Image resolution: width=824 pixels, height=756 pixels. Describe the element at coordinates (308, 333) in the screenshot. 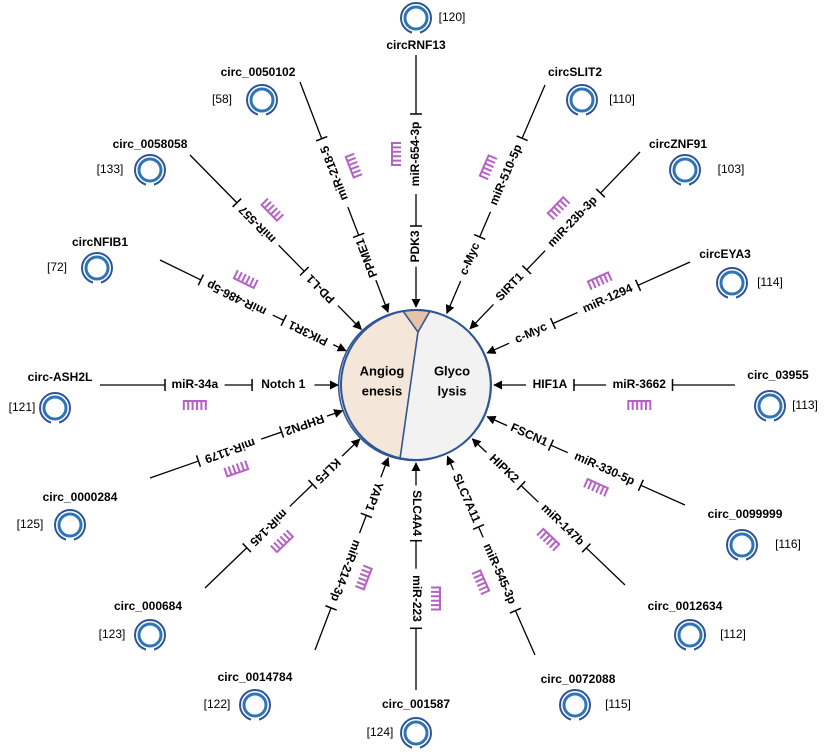

I see `target-label: PIK3R1` at that location.